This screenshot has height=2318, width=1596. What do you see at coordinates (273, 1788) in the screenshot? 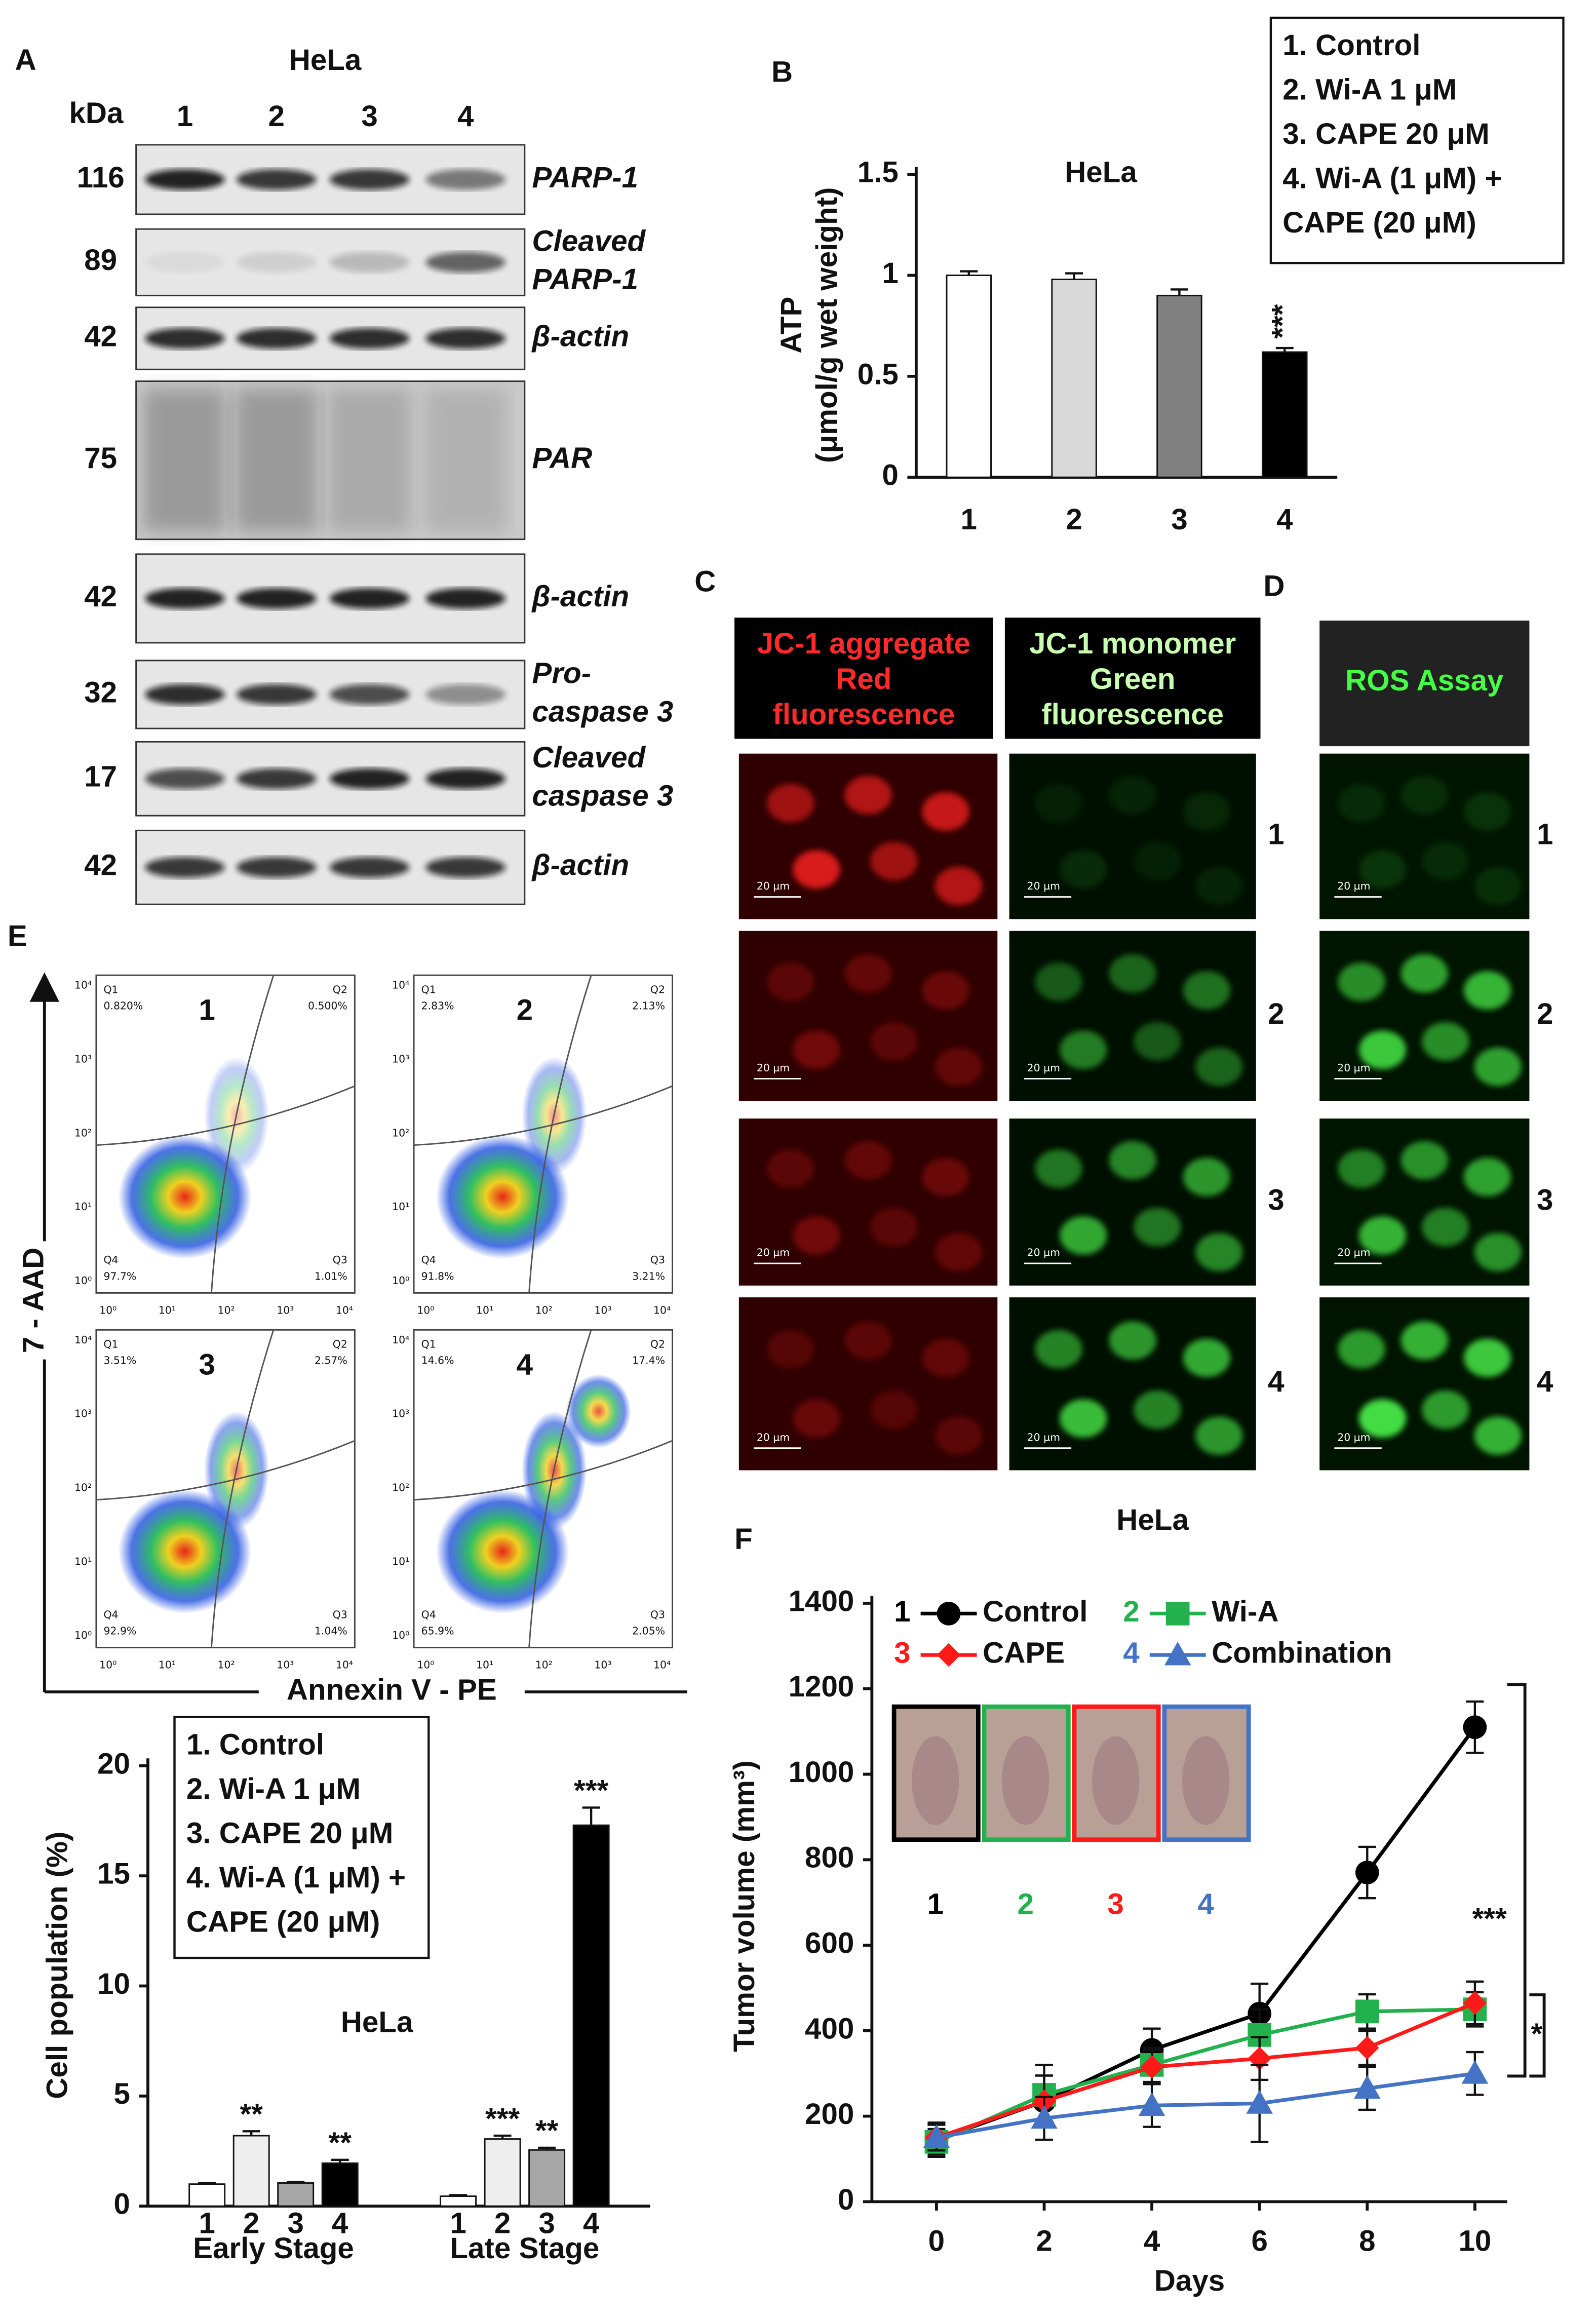
I see `legend-item: 2. Wi-A 1 μM` at bounding box center [273, 1788].